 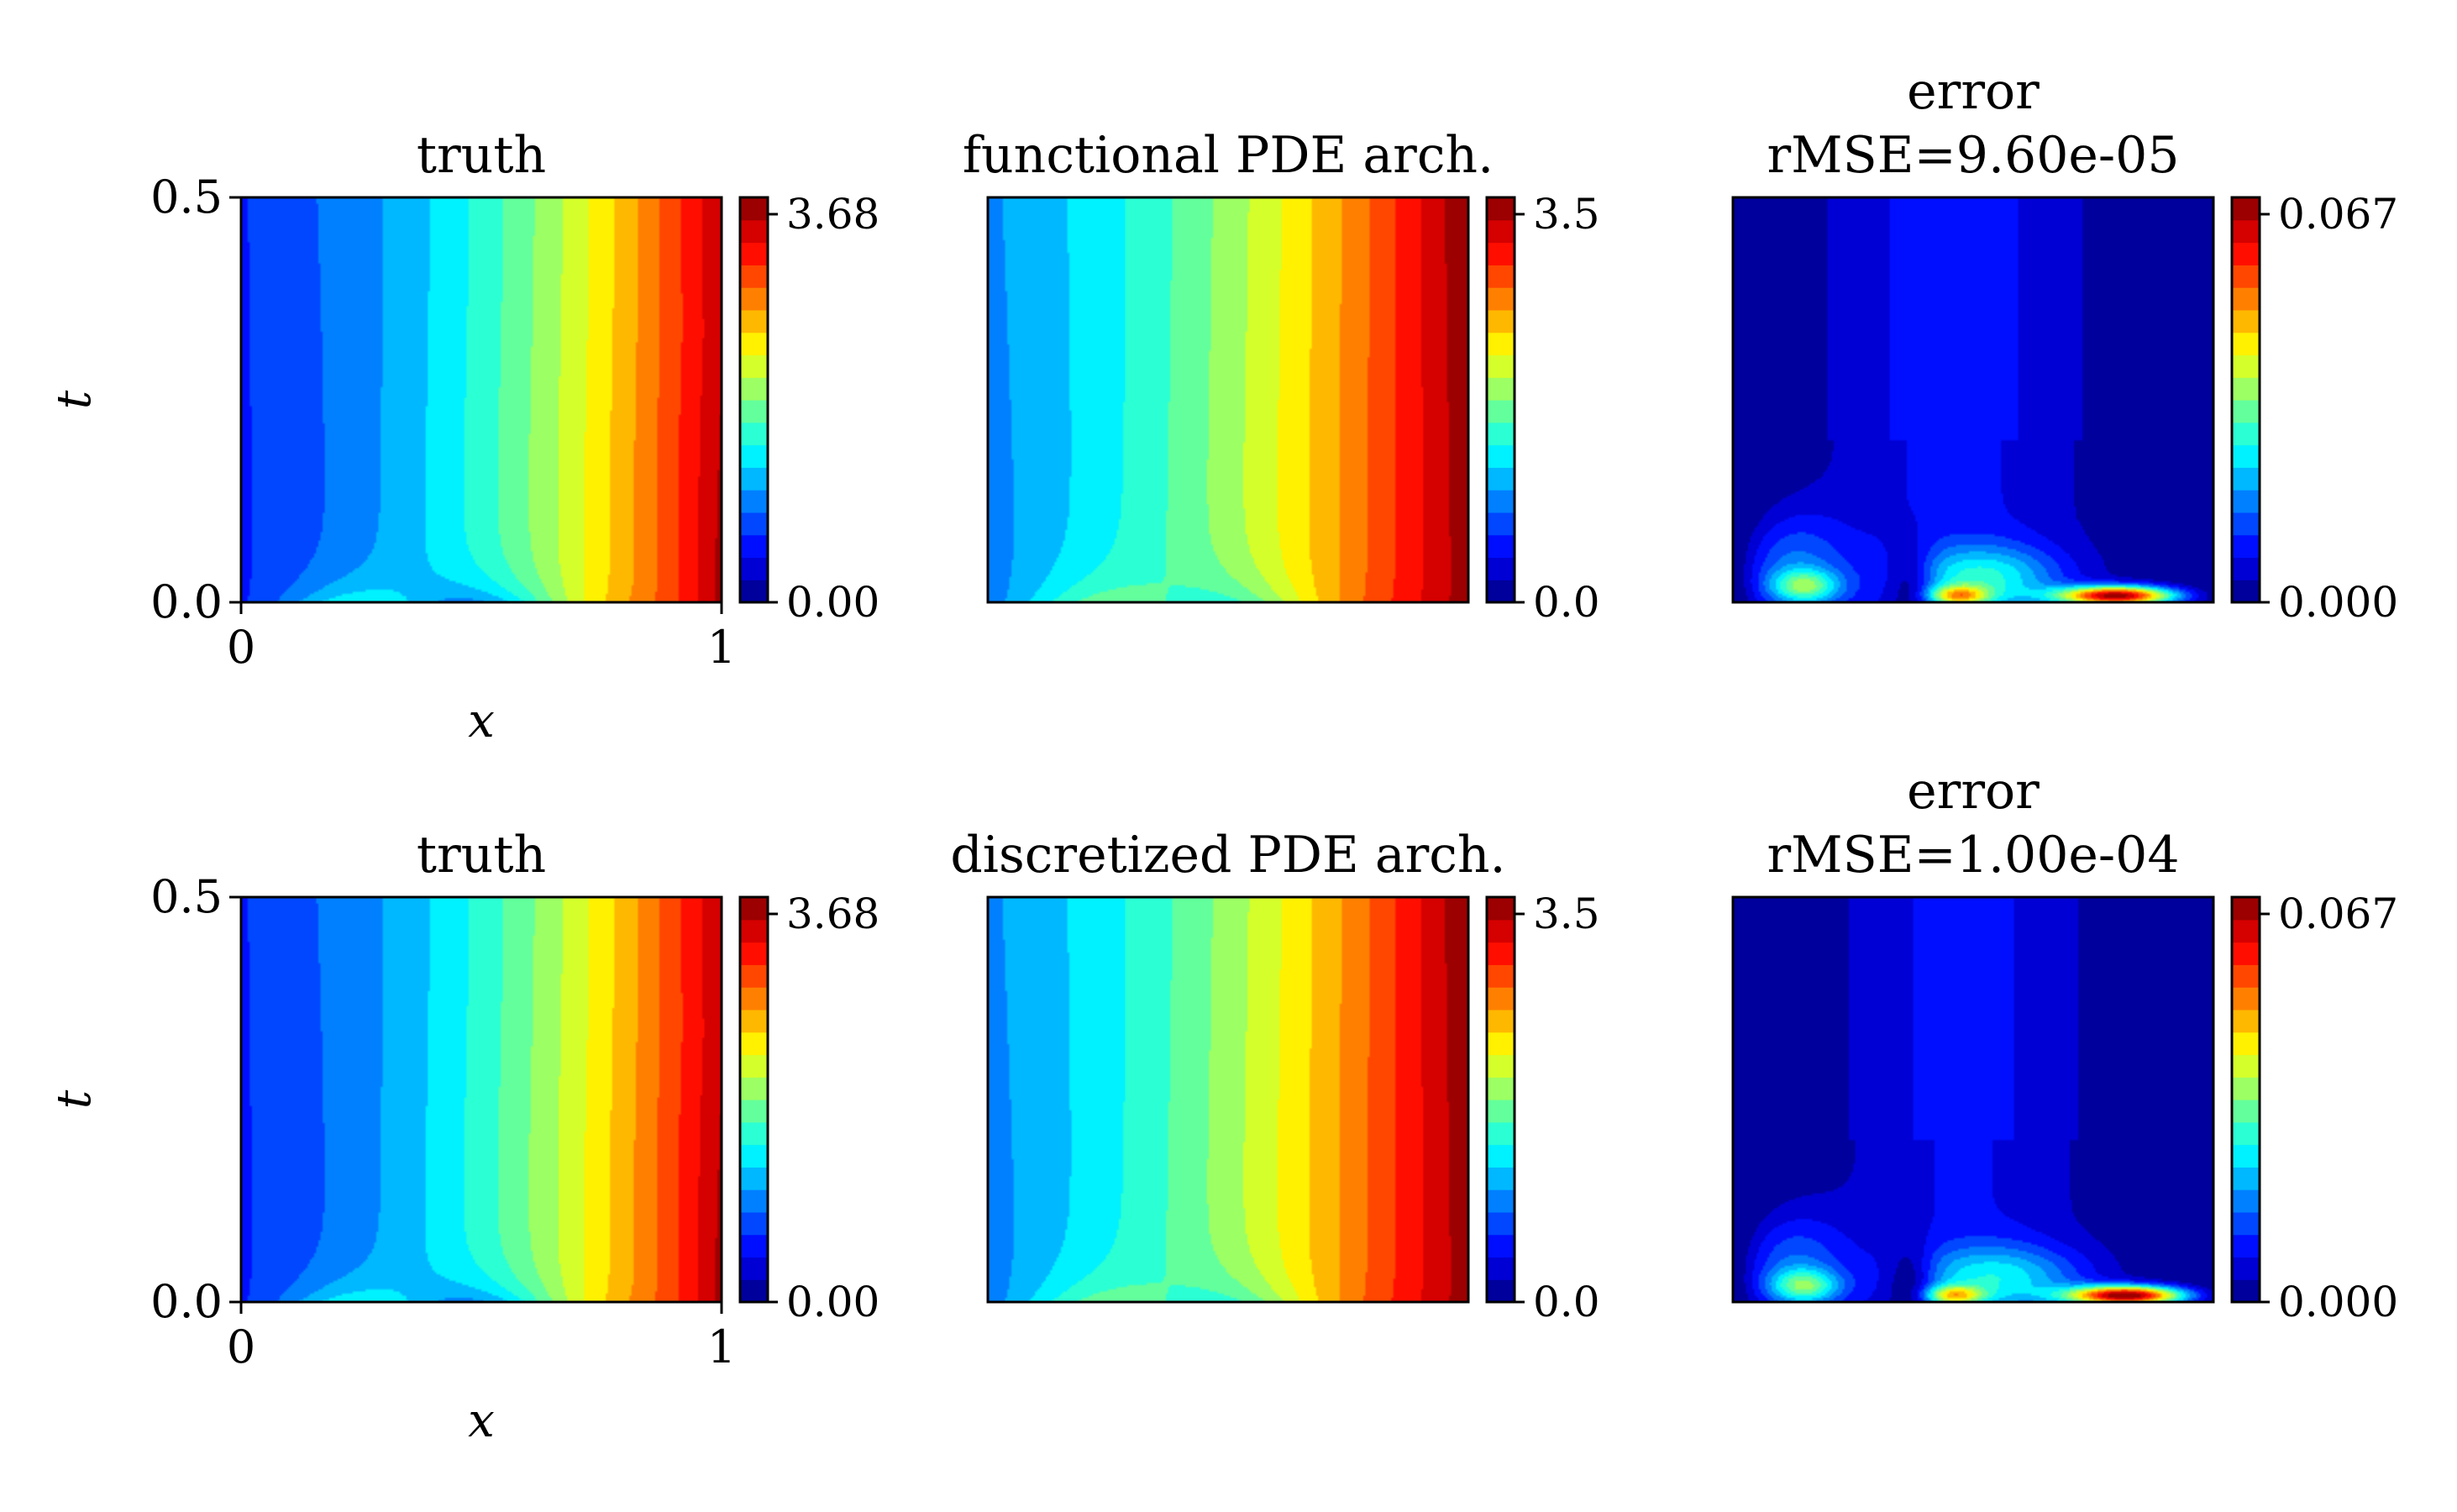 I want to click on panel-title-line: functional PDE arch., so click(x=1228, y=155).